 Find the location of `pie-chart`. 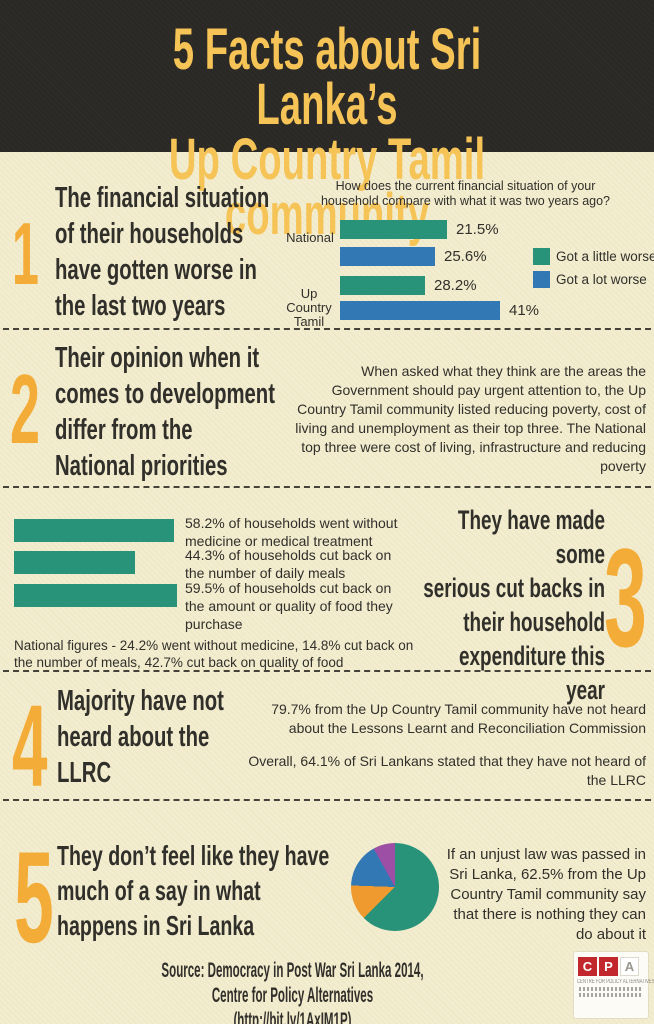

pie-chart is located at coordinates (395, 887).